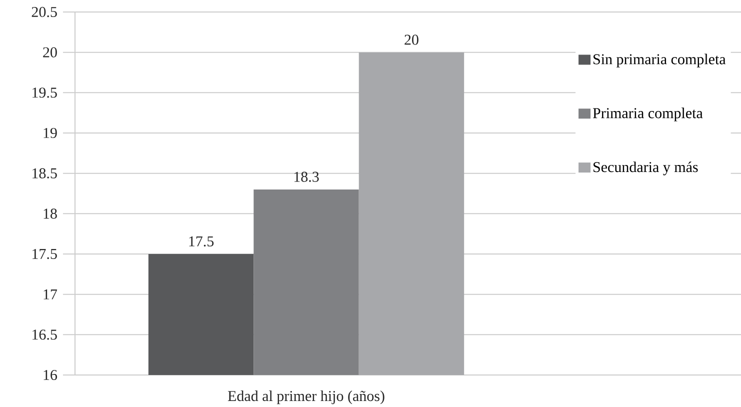 Image resolution: width=741 pixels, height=407 pixels. What do you see at coordinates (44, 12) in the screenshot?
I see `y-tick-label: 20.5` at bounding box center [44, 12].